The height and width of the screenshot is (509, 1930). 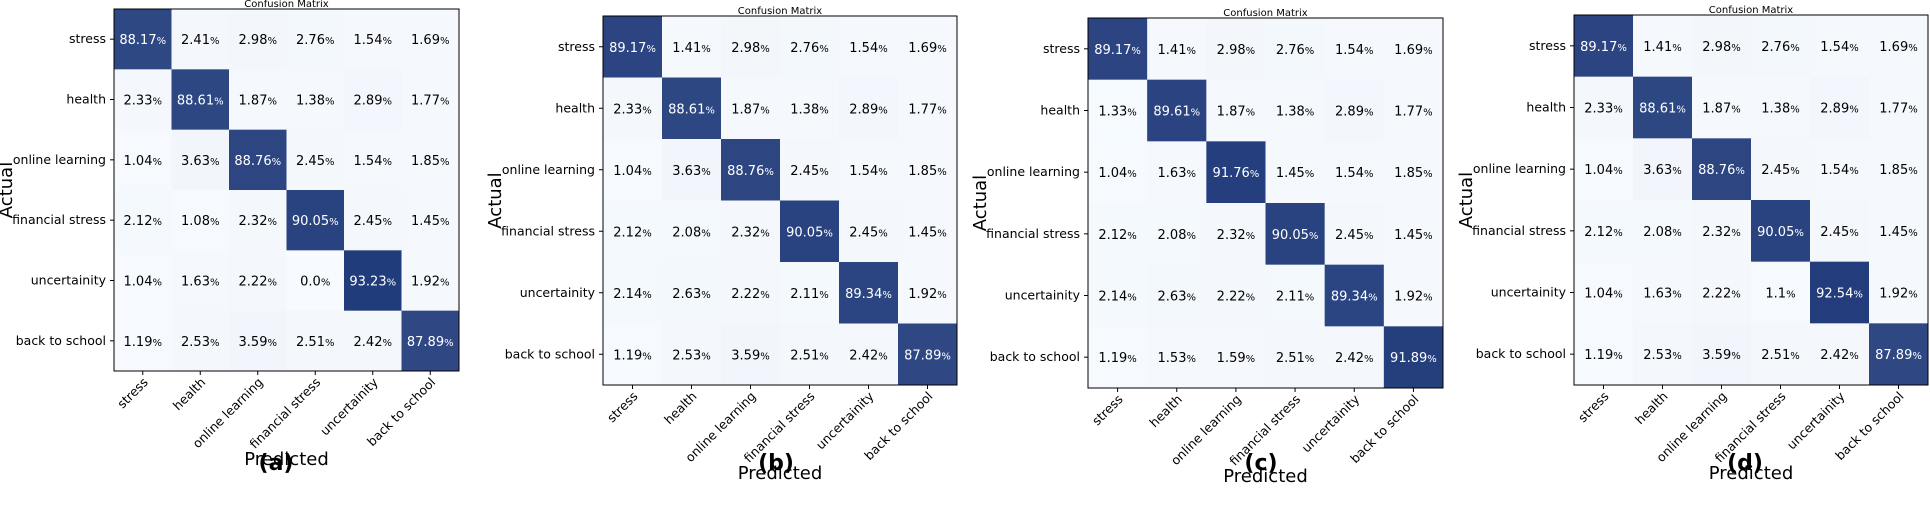 What do you see at coordinates (1521, 353) in the screenshot?
I see `y-tick-label: back to school` at bounding box center [1521, 353].